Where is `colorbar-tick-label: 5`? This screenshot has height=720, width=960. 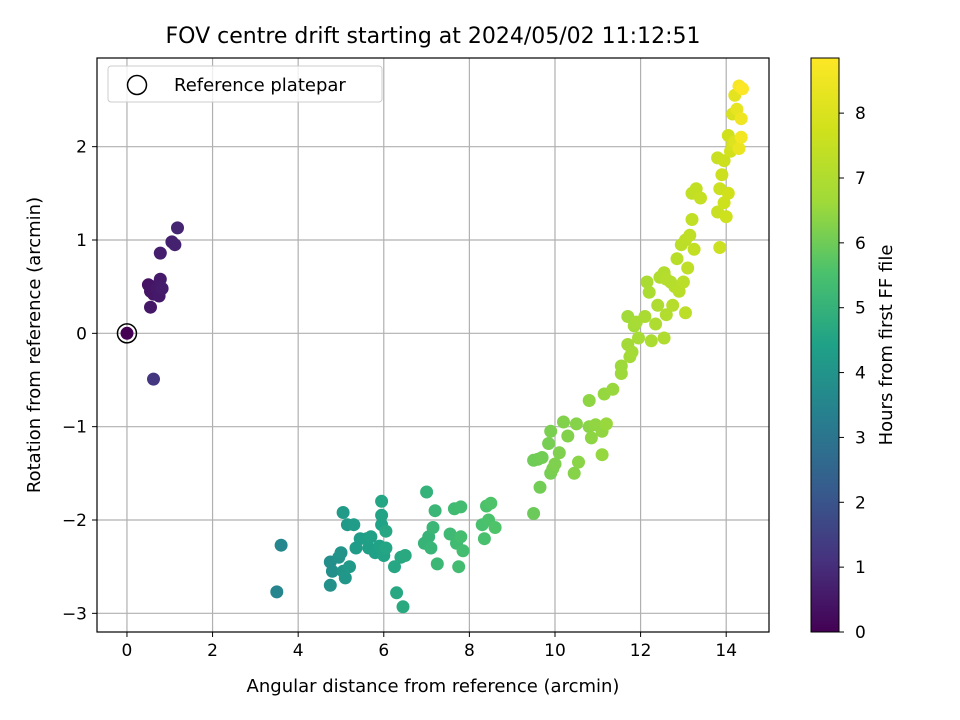
colorbar-tick-label: 5 is located at coordinates (860, 309).